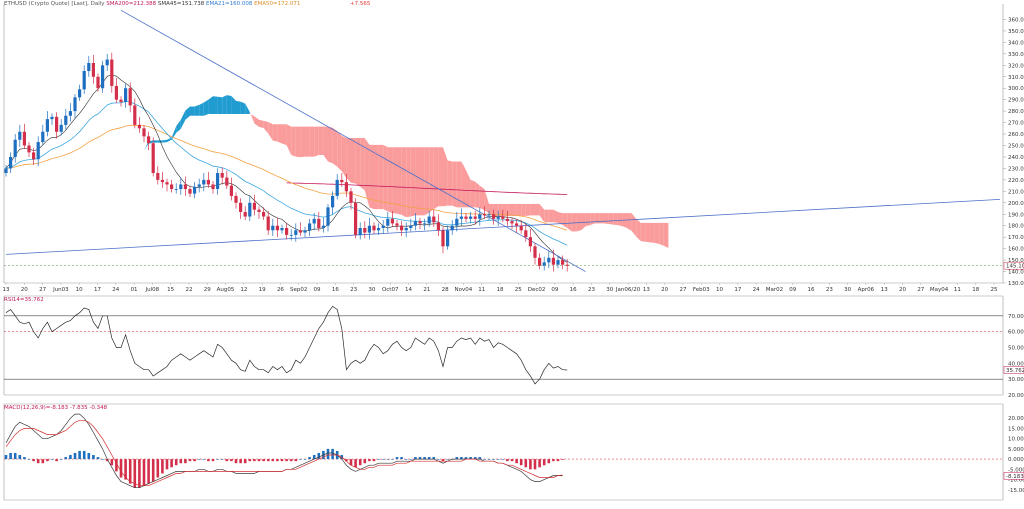 The image size is (1024, 509). I want to click on rsi-tick-label: 20.000, so click(1016, 396).